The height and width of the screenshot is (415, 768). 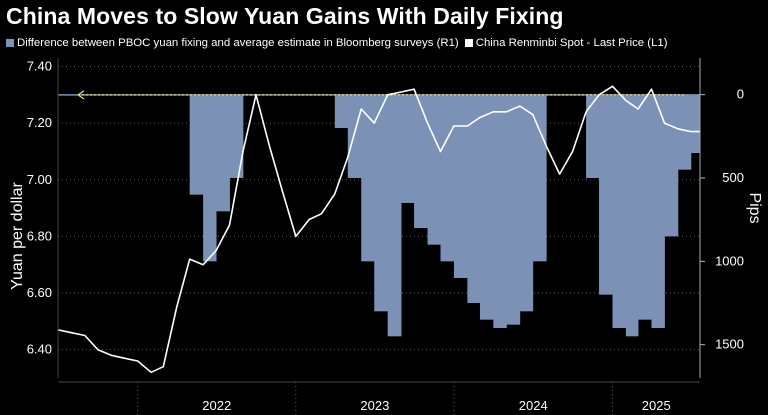 I want to click on y-right-axis-title: Pips, so click(x=754, y=207).